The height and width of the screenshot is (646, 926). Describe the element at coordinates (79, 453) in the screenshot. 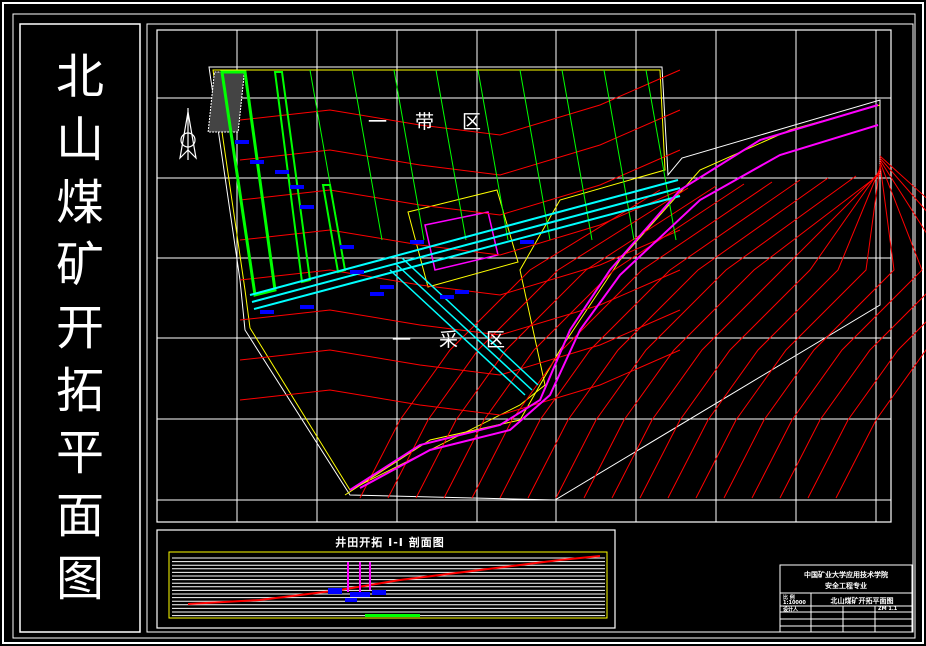

I see `title-char: 平` at that location.